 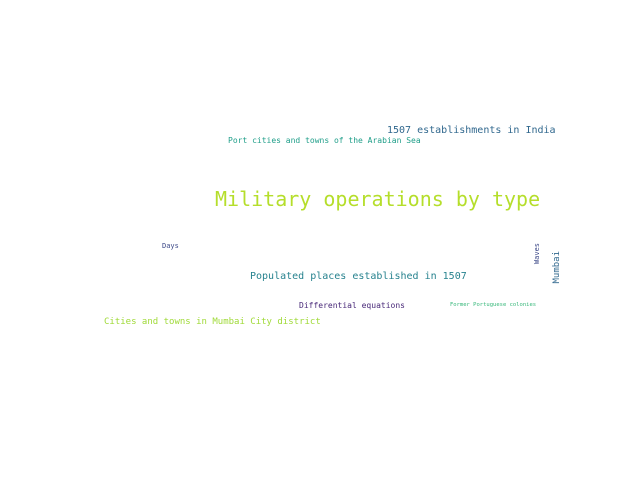 I want to click on word-1507-establishments-in-india: 1507 establishments in India, so click(x=471, y=130).